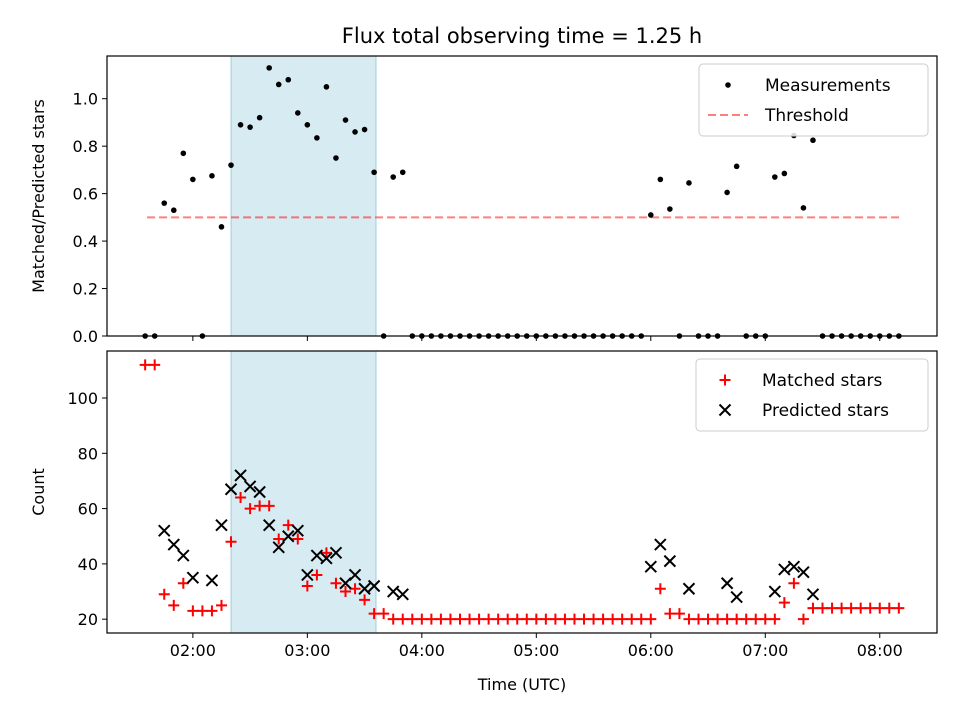 This screenshot has height=720, width=960. Describe the element at coordinates (85, 146) in the screenshot. I see `y-tick-label: 0.8` at that location.